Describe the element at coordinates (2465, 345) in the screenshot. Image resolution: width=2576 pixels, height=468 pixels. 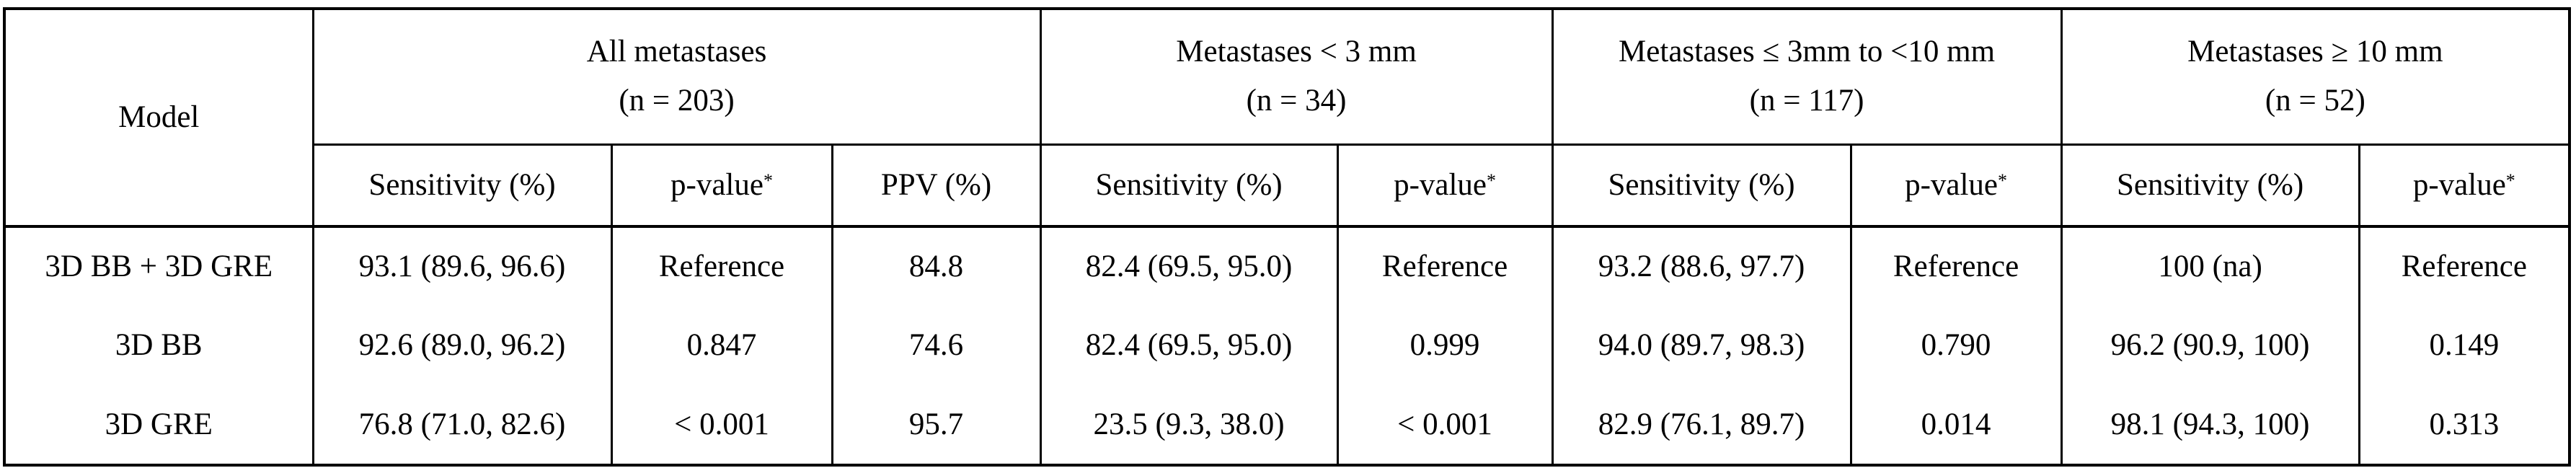
I see `cell-ge10-pvalue: 0.149` at that location.